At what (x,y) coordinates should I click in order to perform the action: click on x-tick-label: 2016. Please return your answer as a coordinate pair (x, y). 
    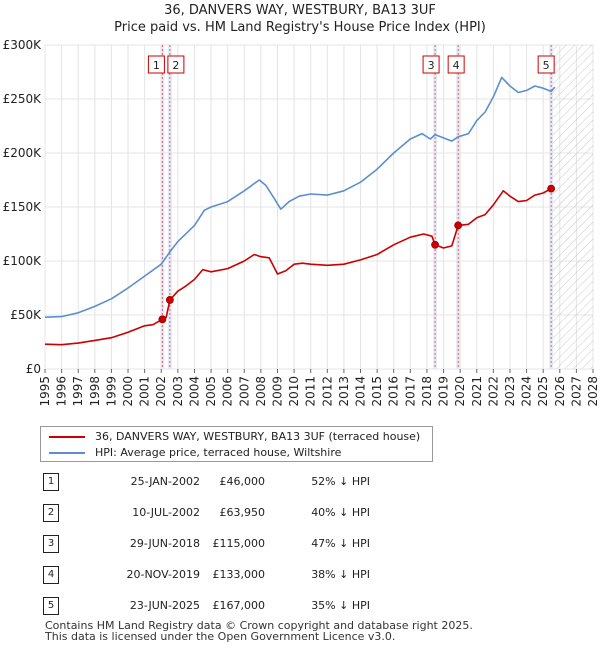
    Looking at the image, I should click on (394, 391).